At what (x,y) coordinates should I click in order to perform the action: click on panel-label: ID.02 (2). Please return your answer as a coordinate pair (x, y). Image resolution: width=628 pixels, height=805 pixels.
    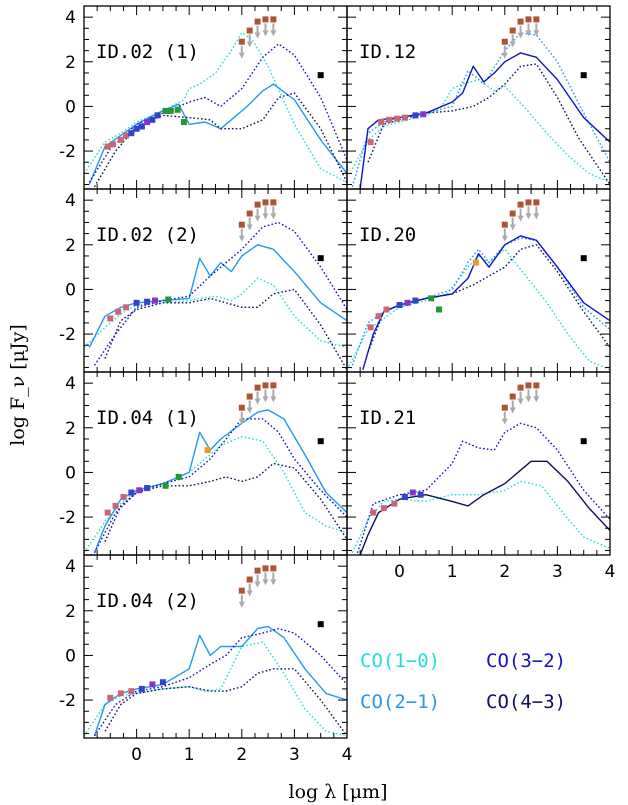
    Looking at the image, I should click on (147, 235).